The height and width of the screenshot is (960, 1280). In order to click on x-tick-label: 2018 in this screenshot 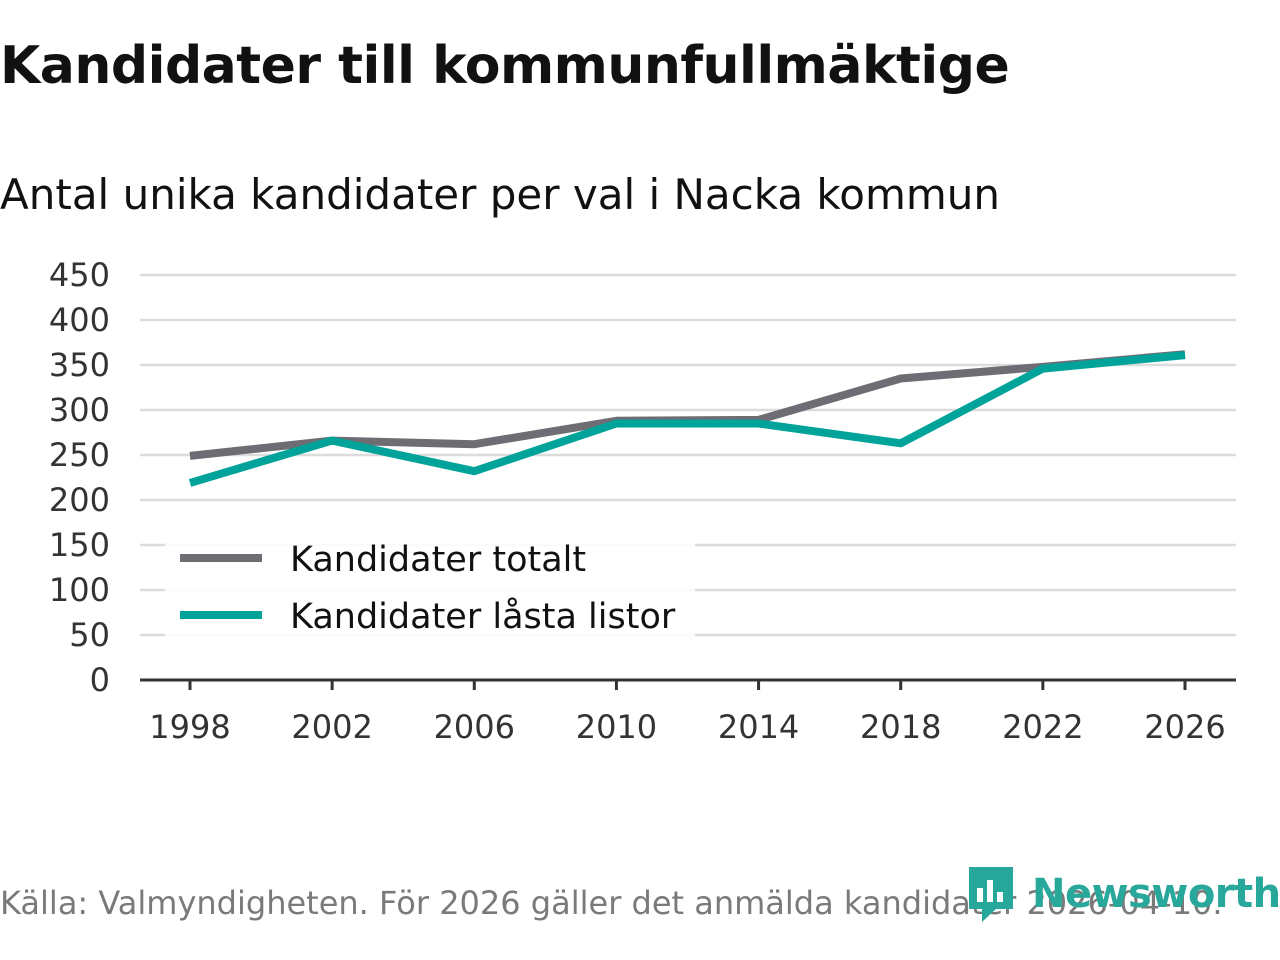, I will do `click(900, 727)`.